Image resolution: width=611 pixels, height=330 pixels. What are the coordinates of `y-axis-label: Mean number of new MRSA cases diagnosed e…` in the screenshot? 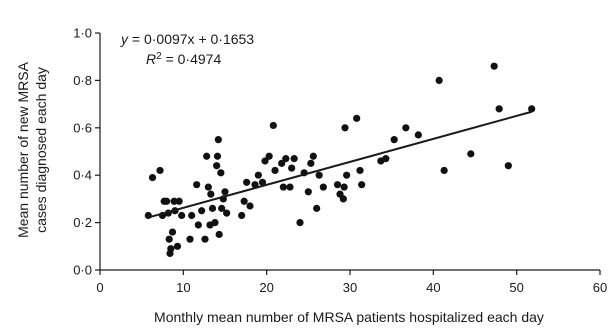 It's located at (32, 149).